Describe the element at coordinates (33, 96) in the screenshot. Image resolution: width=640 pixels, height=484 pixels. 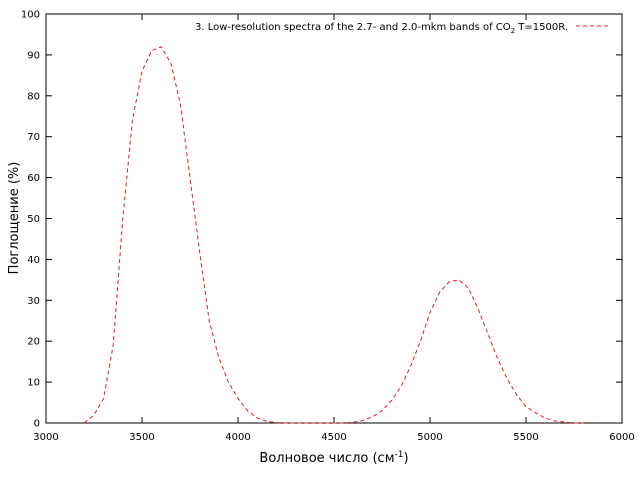
I see `y-tick-label: 80` at that location.